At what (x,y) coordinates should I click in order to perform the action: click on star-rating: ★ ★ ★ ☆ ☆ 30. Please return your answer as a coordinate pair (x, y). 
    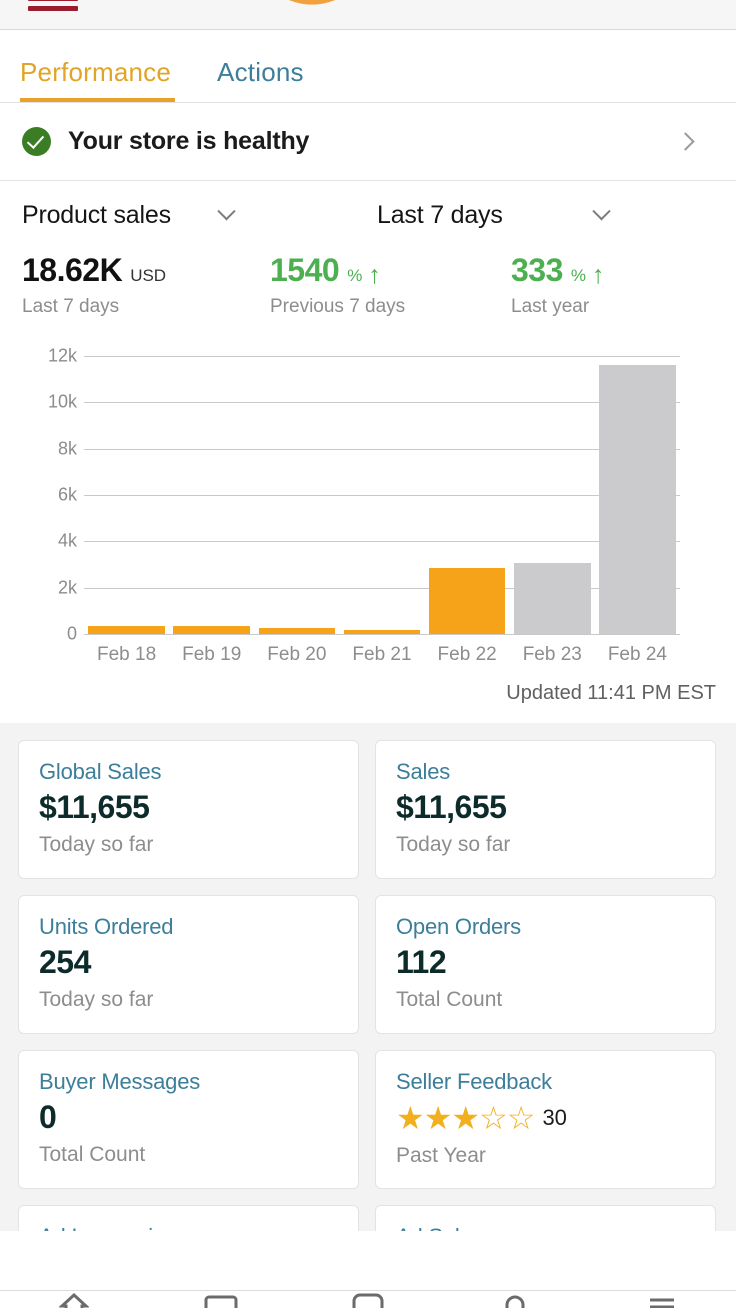
    Looking at the image, I should click on (545, 1118).